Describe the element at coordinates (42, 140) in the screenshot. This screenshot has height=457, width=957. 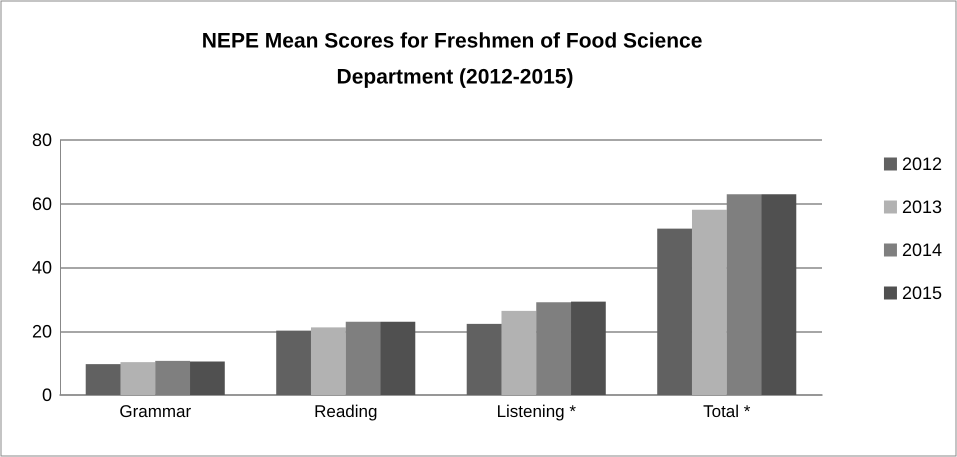
I see `y-tick-label: 80` at that location.